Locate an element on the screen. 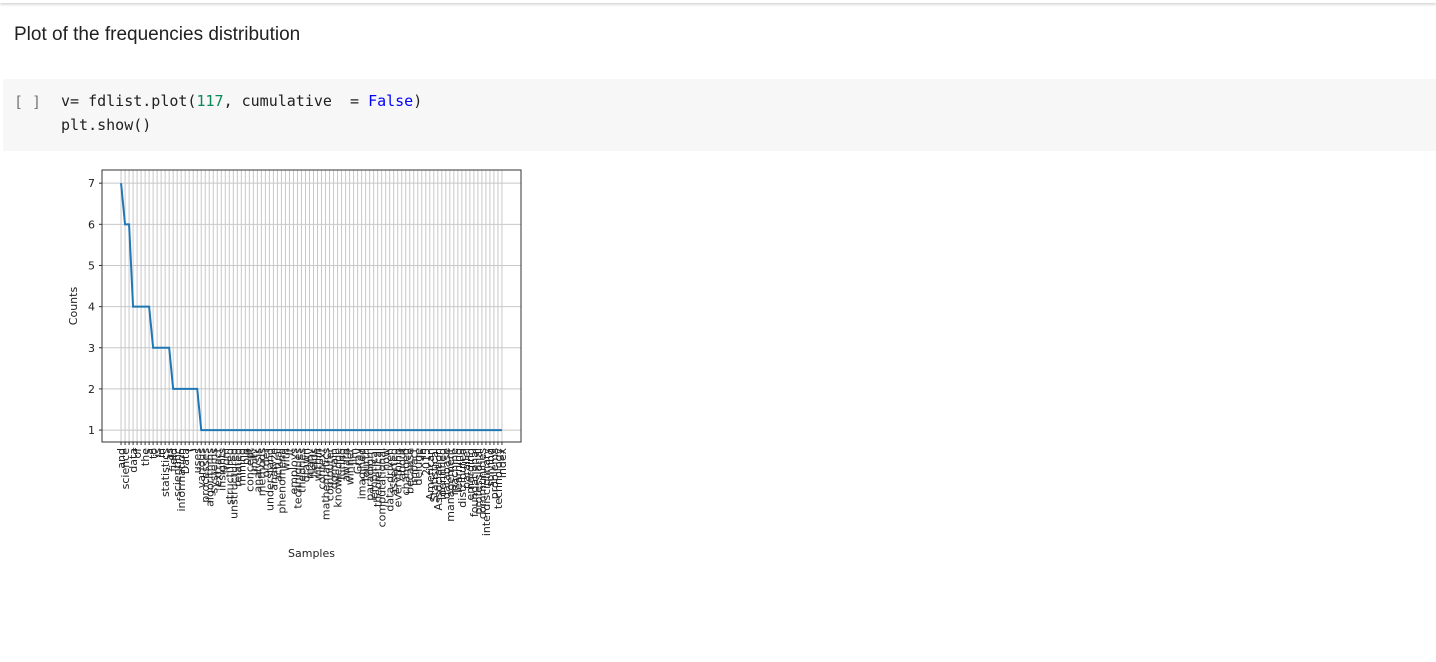 The width and height of the screenshot is (1436, 662). x-tick-label: deluge is located at coordinates (418, 467).